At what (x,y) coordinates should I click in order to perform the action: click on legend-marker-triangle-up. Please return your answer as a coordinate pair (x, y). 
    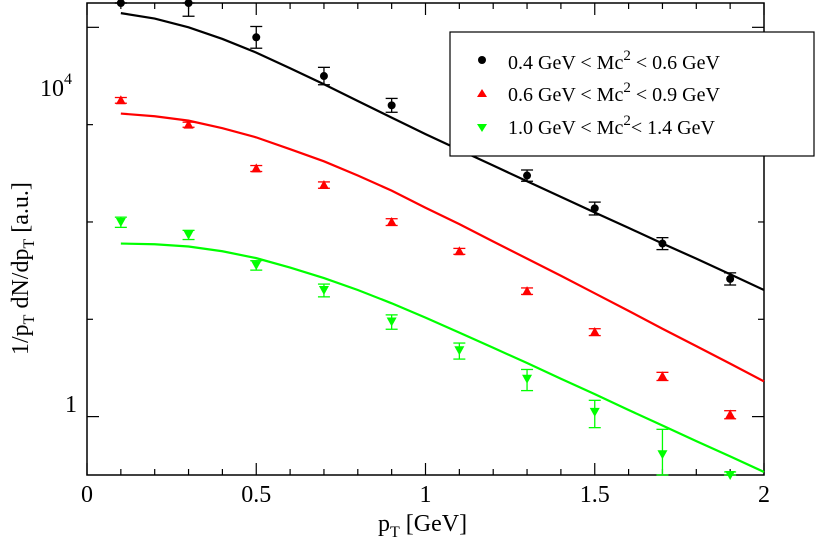
    Looking at the image, I should click on (482, 93).